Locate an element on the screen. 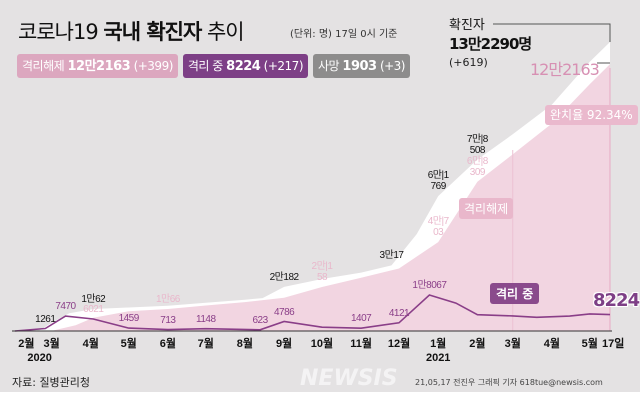 Image resolution: width=640 pixels, height=410 pixels. x-tick-label: 12월 is located at coordinates (399, 343).